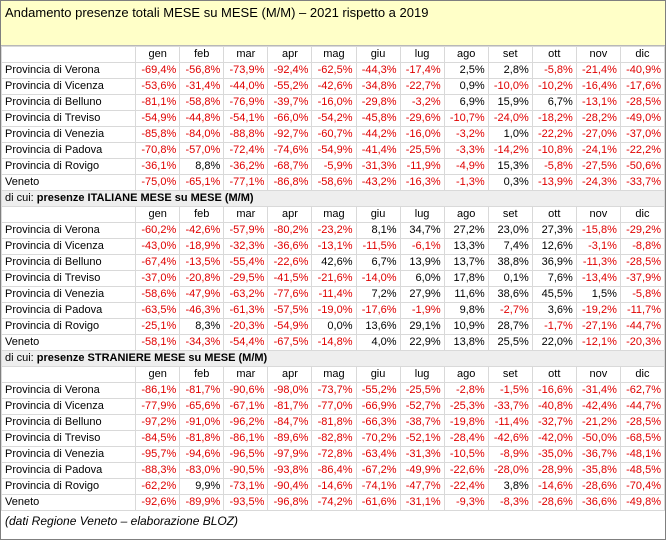  What do you see at coordinates (598, 326) in the screenshot?
I see `value-cell: -27,1%` at bounding box center [598, 326].